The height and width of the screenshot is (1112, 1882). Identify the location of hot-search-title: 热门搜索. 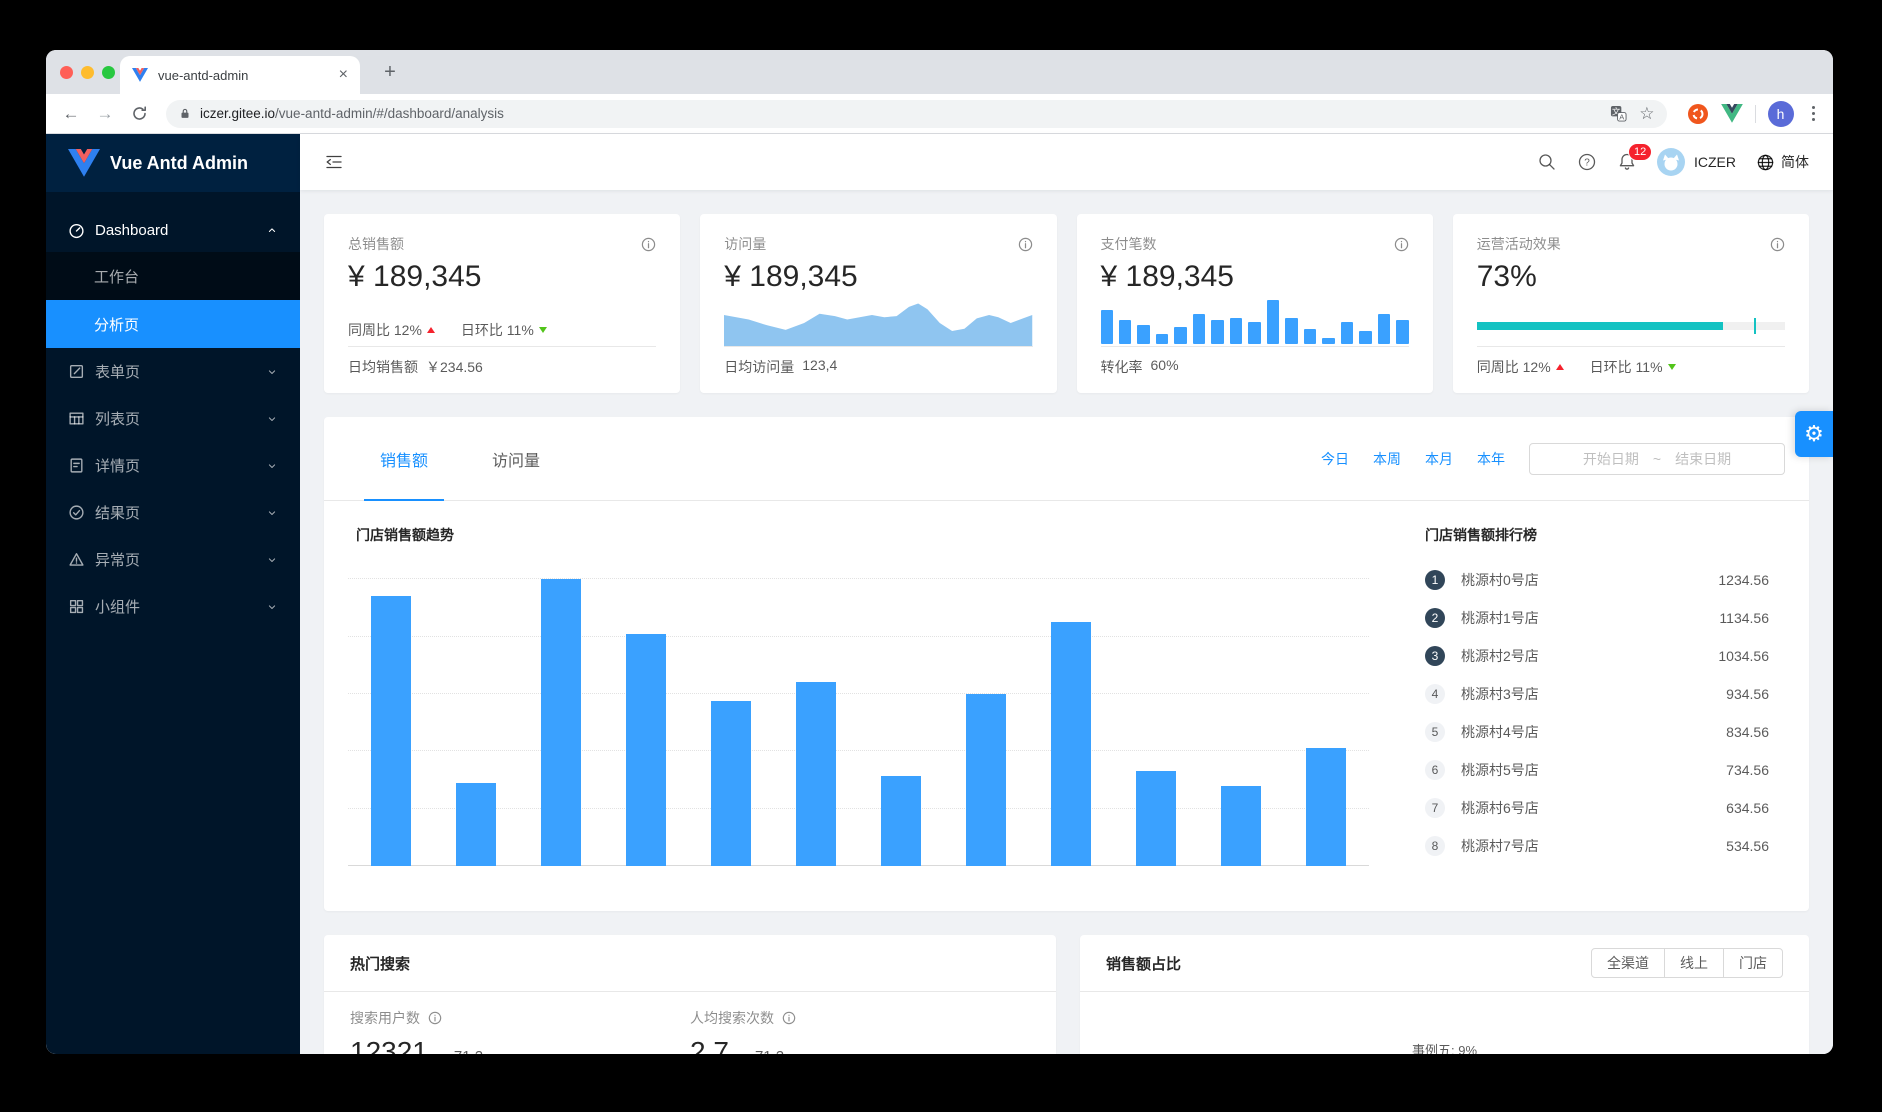
(380, 964).